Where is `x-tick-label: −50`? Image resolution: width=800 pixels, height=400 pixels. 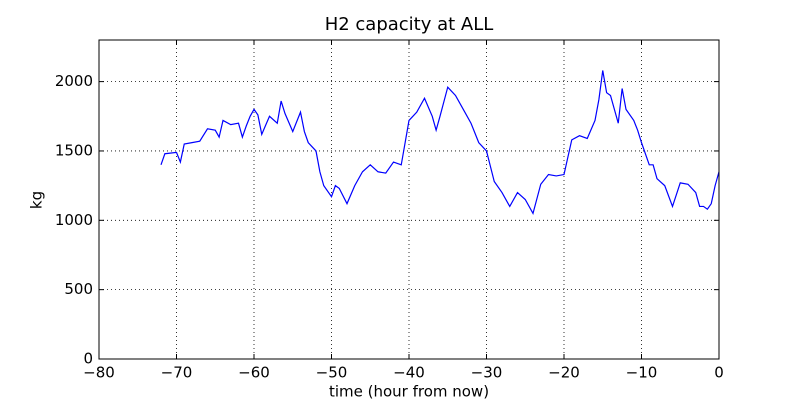
x-tick-label: −50 is located at coordinates (332, 373).